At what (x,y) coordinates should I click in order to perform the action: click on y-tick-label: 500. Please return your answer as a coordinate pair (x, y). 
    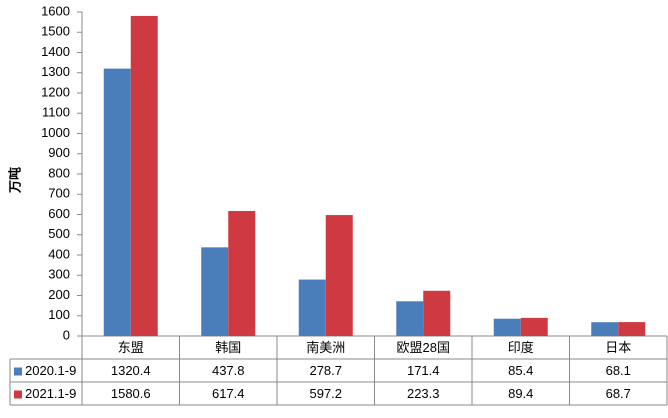
    Looking at the image, I should click on (59, 233).